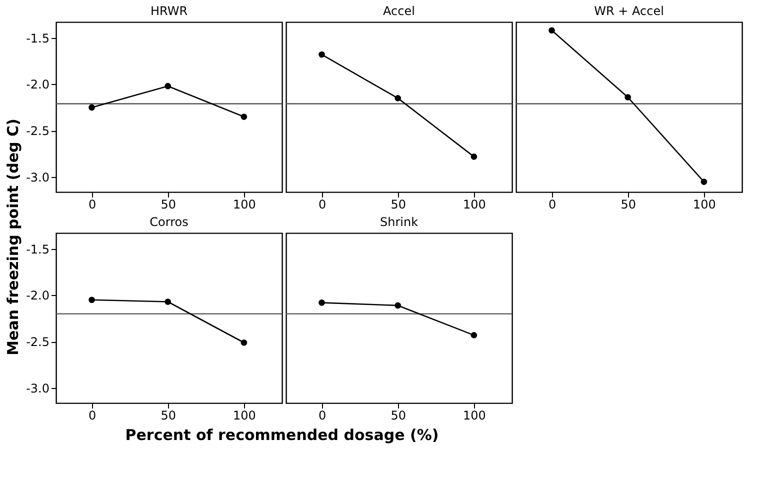  I want to click on chart-title: Corros, so click(169, 222).